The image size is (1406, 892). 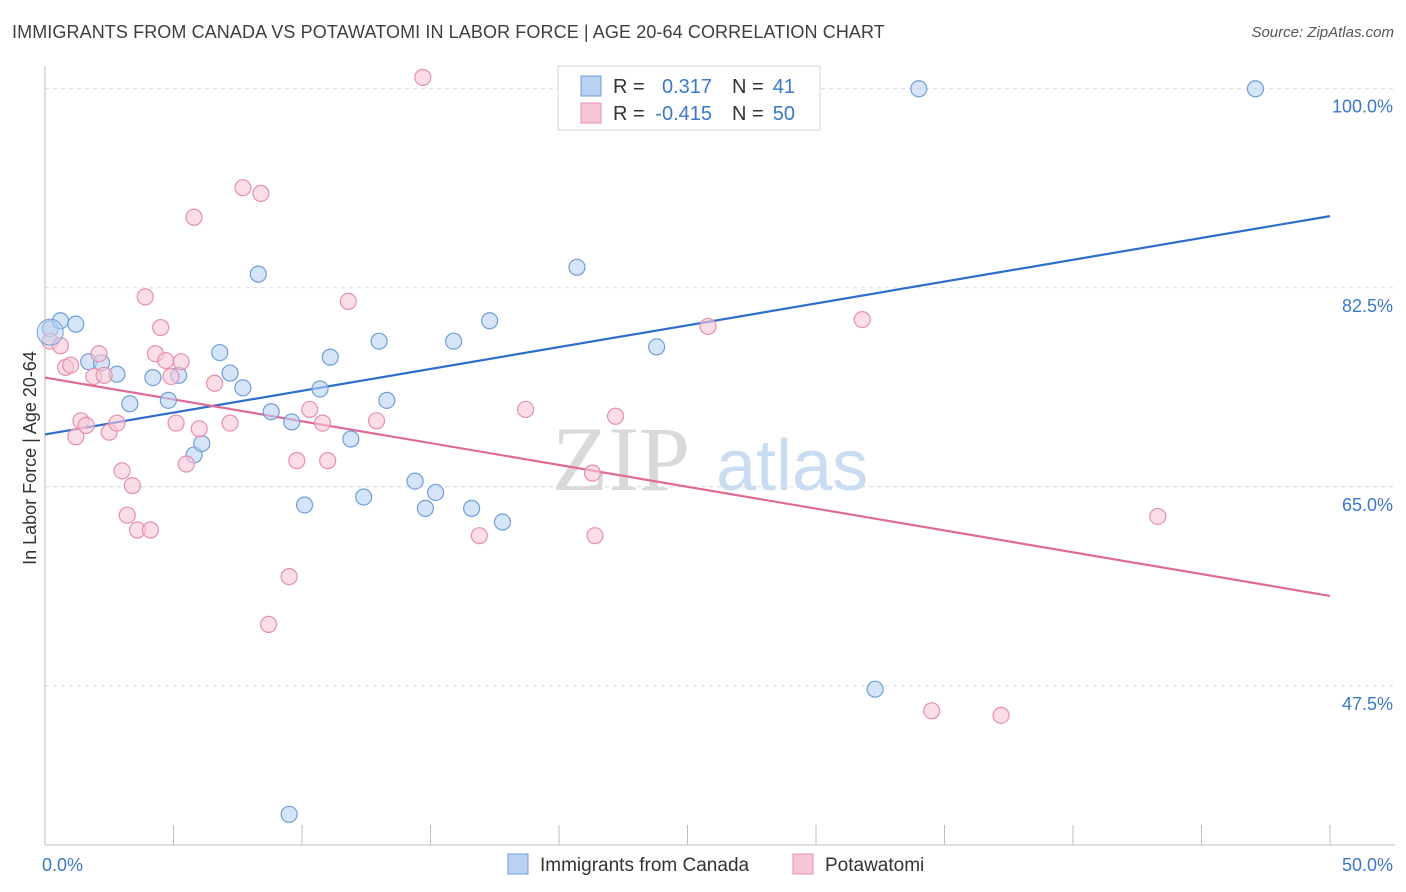 What do you see at coordinates (710, 459) in the screenshot?
I see `watermark: ZIP atlas` at bounding box center [710, 459].